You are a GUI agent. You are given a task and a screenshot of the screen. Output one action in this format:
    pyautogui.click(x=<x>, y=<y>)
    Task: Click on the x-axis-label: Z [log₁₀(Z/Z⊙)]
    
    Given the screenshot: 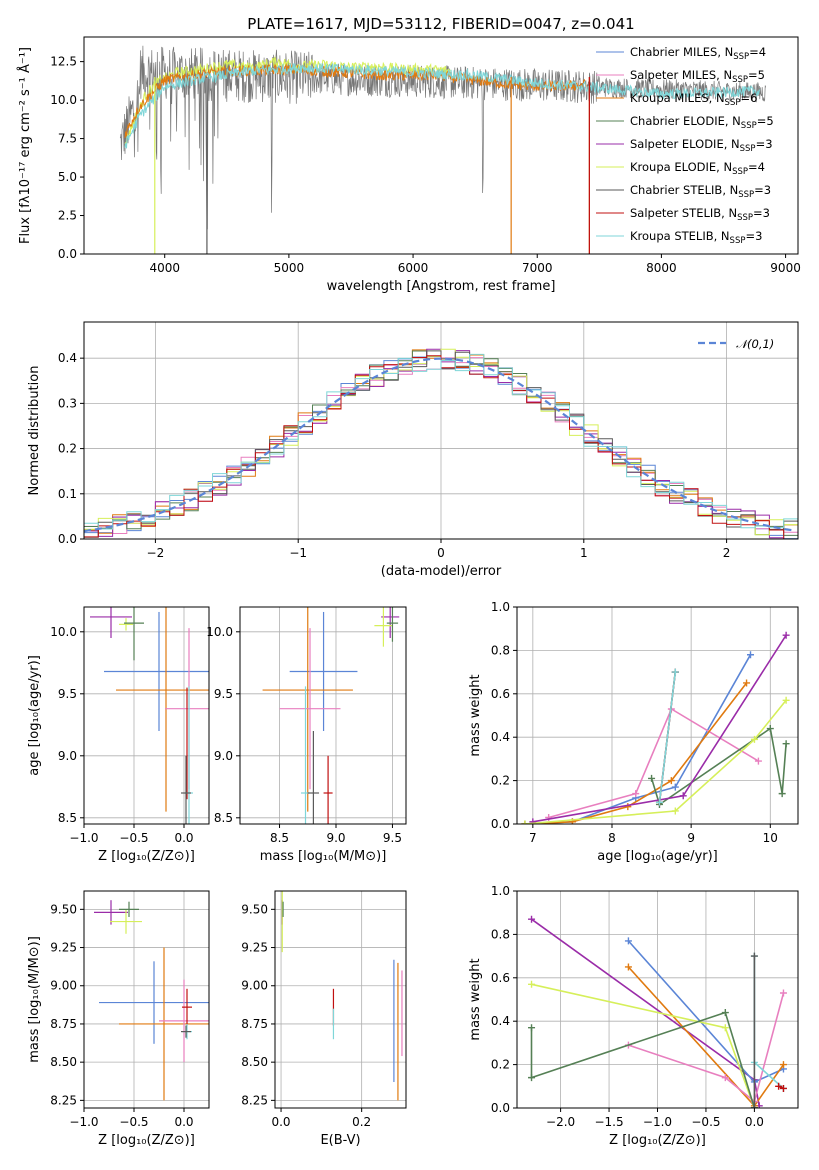 What is the action you would take?
    pyautogui.click(x=146, y=856)
    